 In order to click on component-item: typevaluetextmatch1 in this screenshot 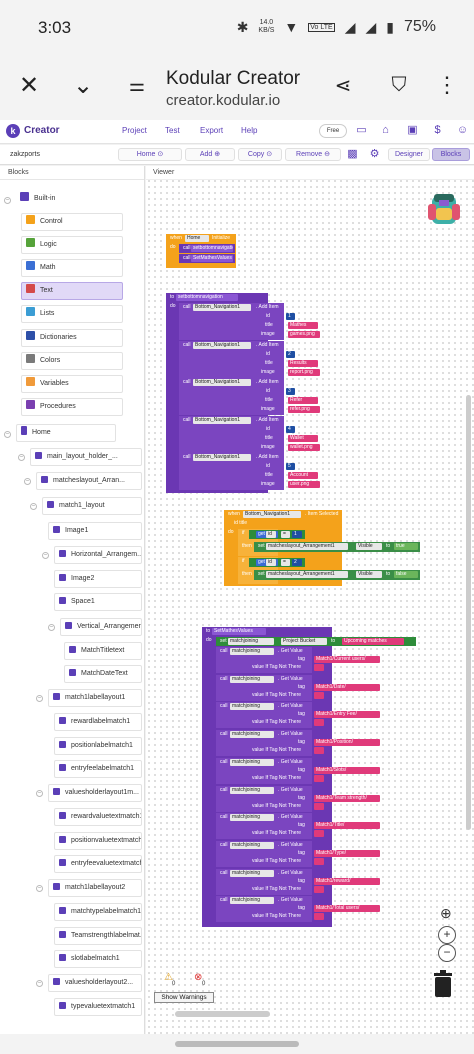, I will do `click(98, 1007)`.